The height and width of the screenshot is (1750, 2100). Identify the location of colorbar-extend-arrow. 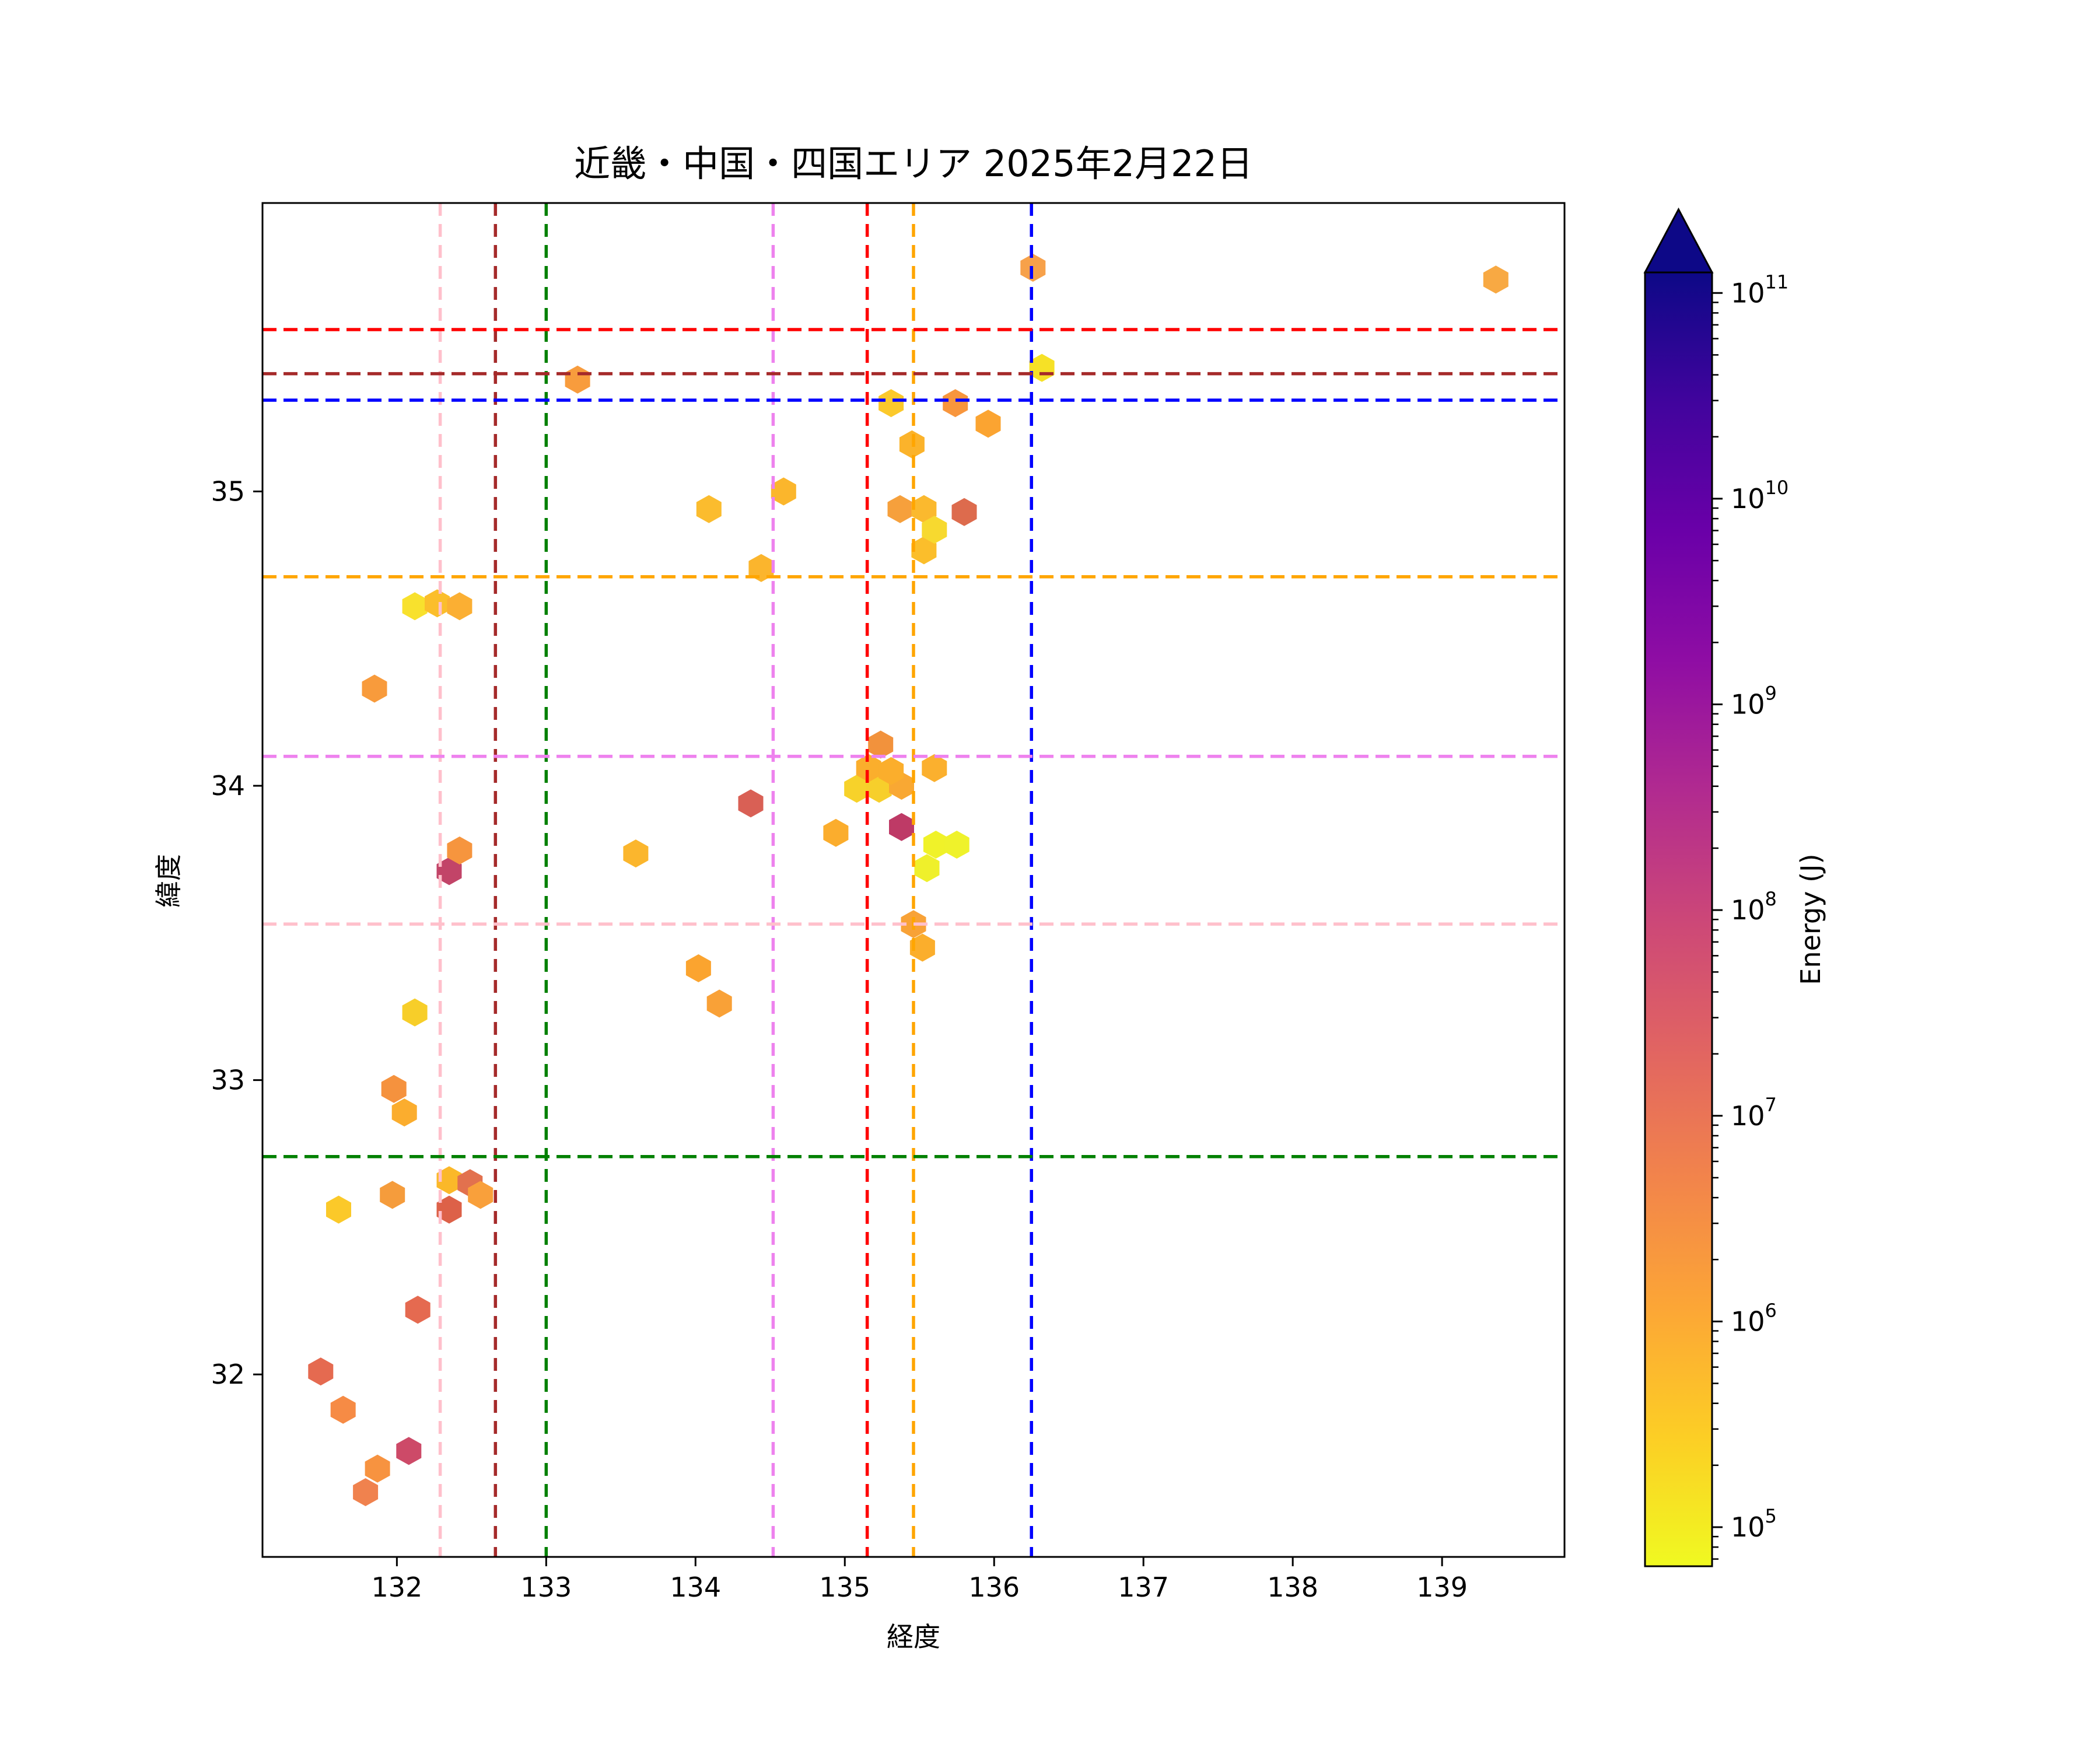
(1678, 240).